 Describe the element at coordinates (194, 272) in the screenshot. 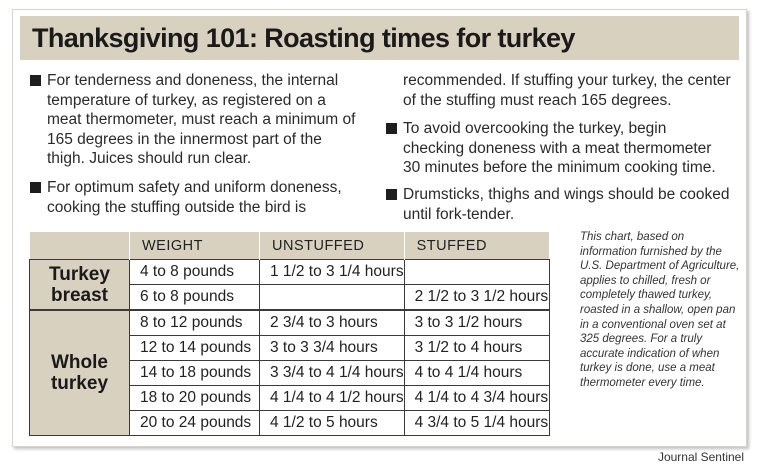

I see `cell-weight: 4 to 8 pounds` at that location.